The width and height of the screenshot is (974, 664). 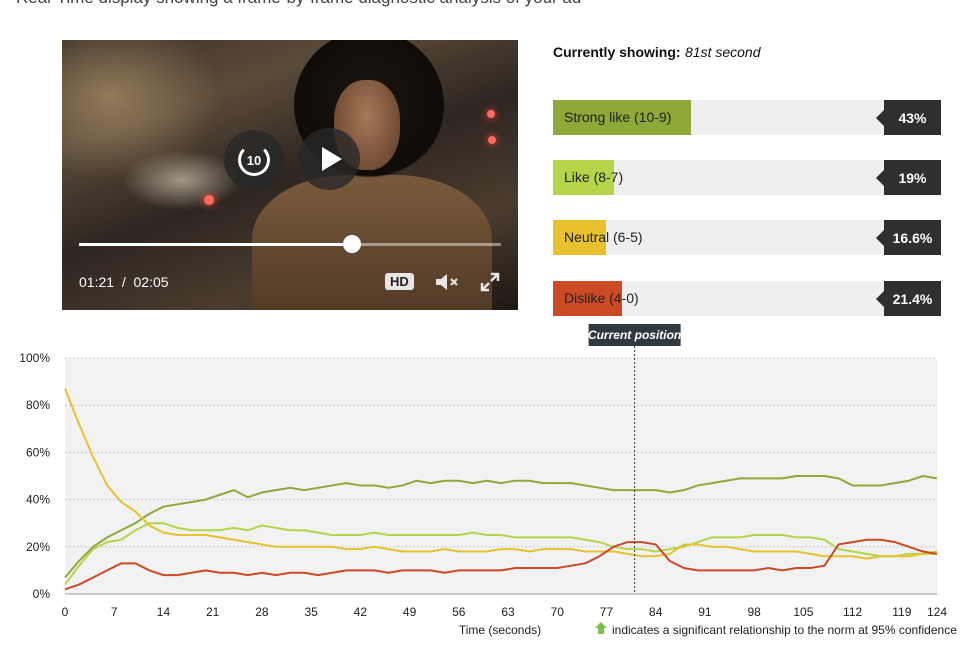 What do you see at coordinates (603, 237) in the screenshot?
I see `breakdown-label: Neutral (6-5)` at bounding box center [603, 237].